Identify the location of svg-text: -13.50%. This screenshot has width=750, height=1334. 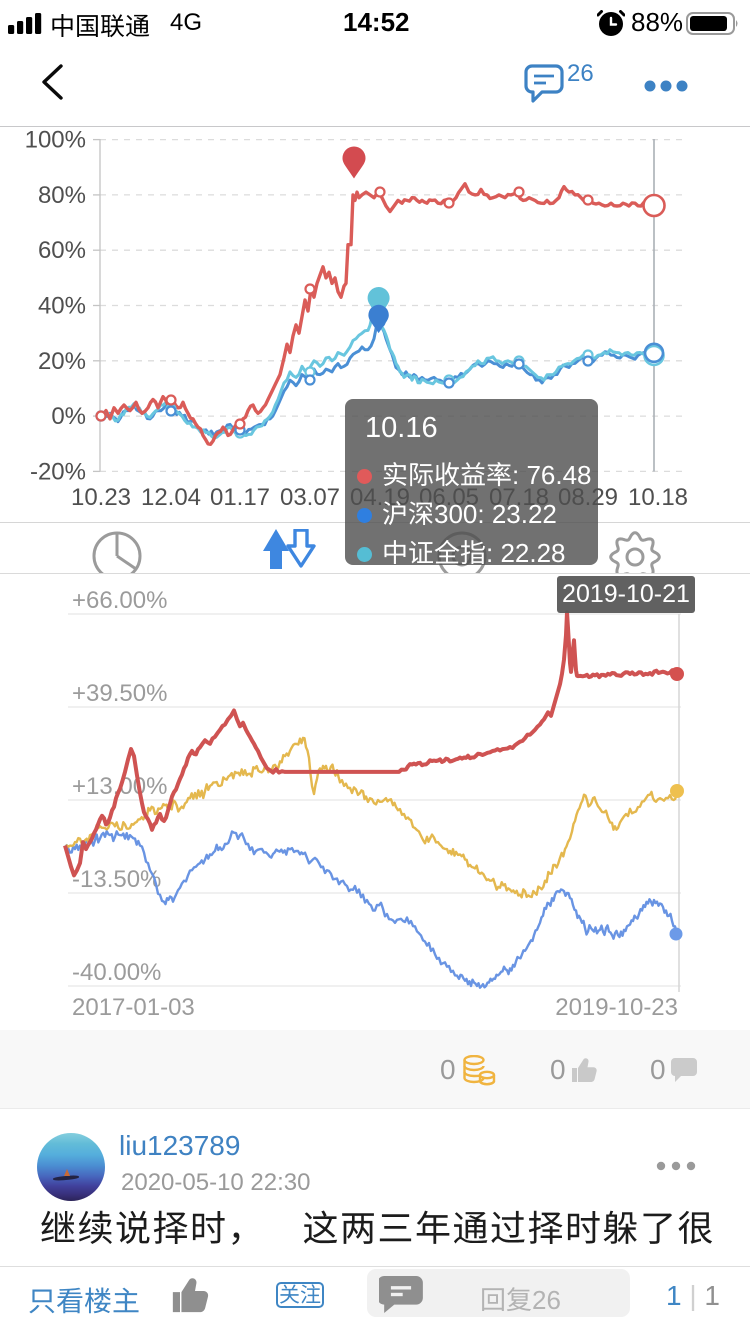
(116, 879).